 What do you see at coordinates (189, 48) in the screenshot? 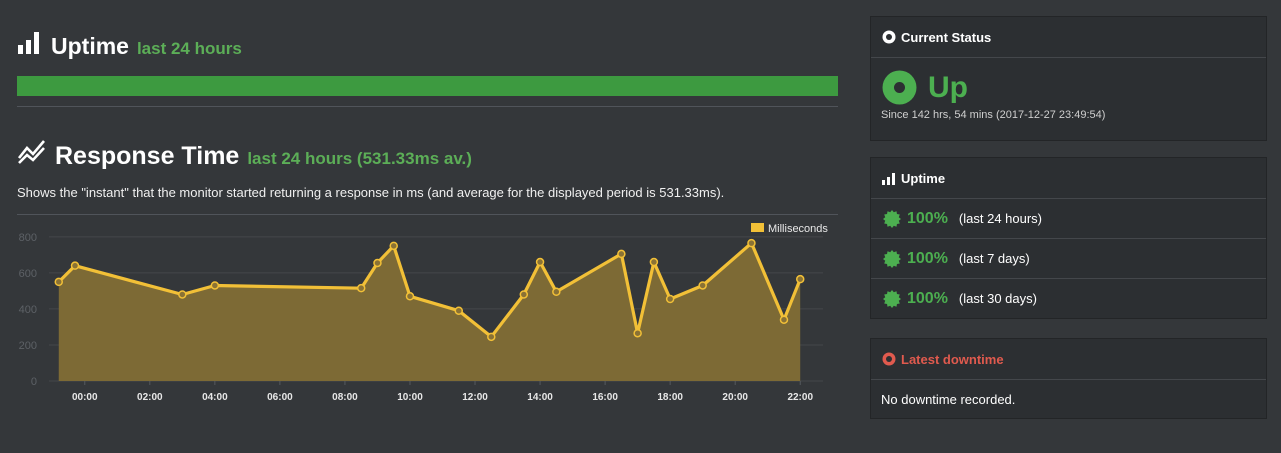
I see `uptime-period: last 24 hours` at bounding box center [189, 48].